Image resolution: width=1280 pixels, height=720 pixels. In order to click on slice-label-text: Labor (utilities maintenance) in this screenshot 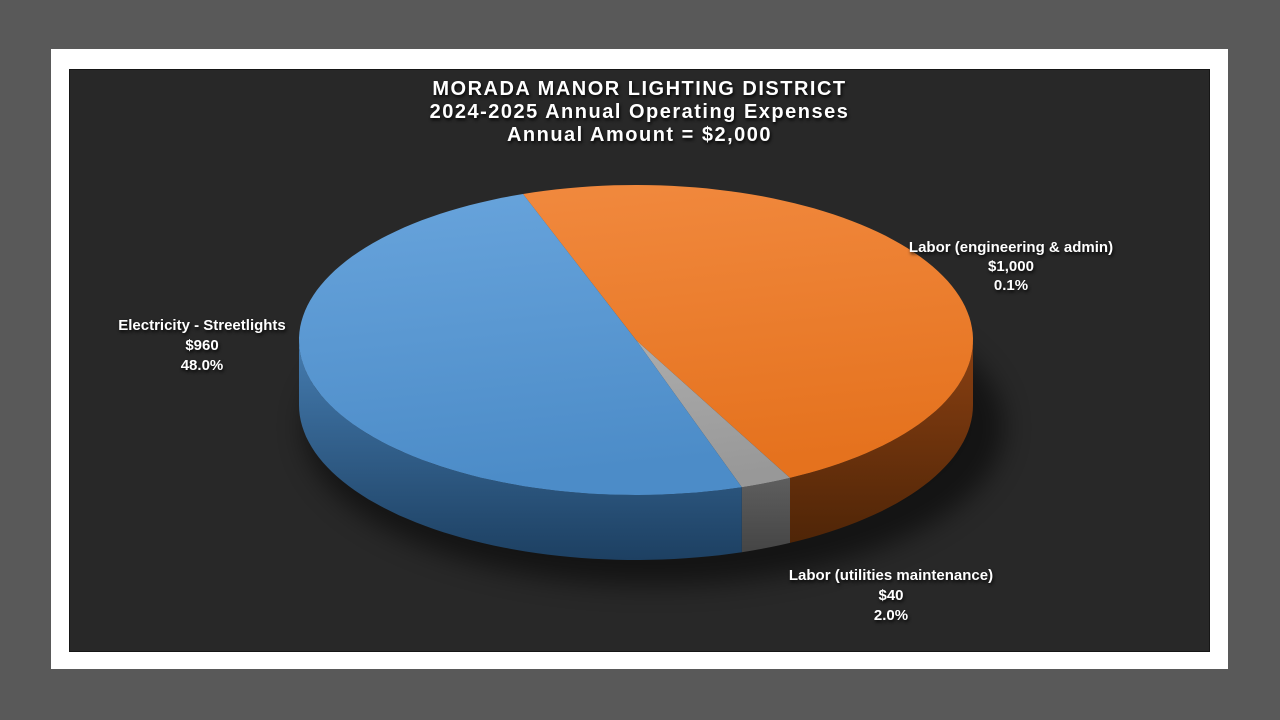, I will do `click(891, 575)`.